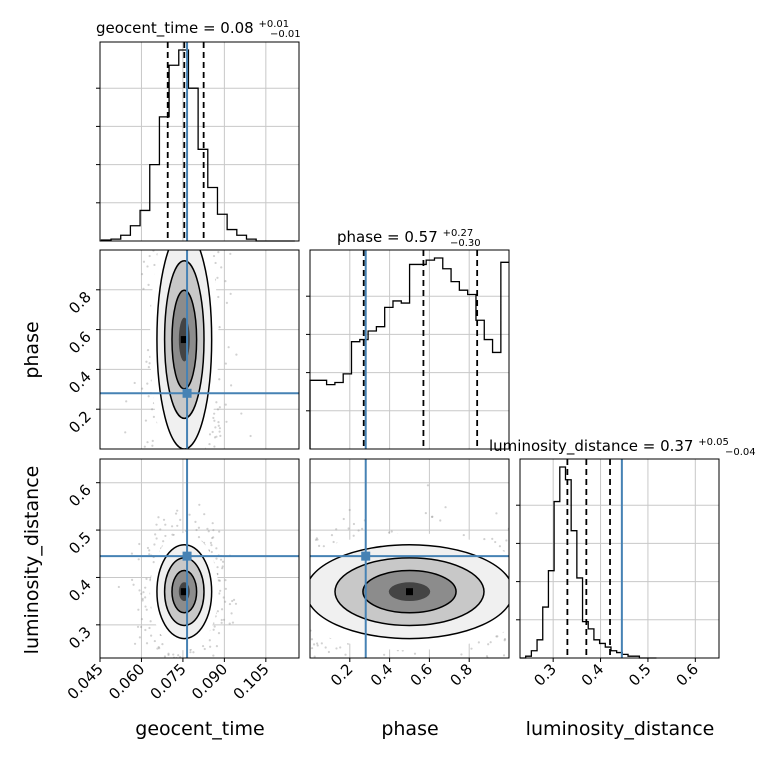 Image resolution: width=760 pixels, height=760 pixels. Describe the element at coordinates (85, 681) in the screenshot. I see `xtick-label-geocent_time: 0.045` at that location.